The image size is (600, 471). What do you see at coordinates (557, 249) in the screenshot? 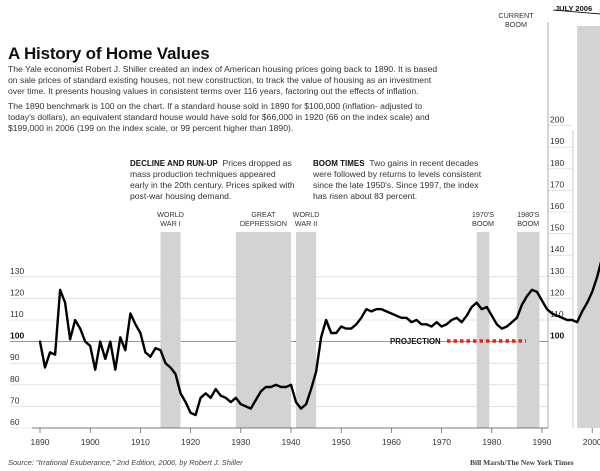
I see `right-y-tick-label: 140` at bounding box center [557, 249].